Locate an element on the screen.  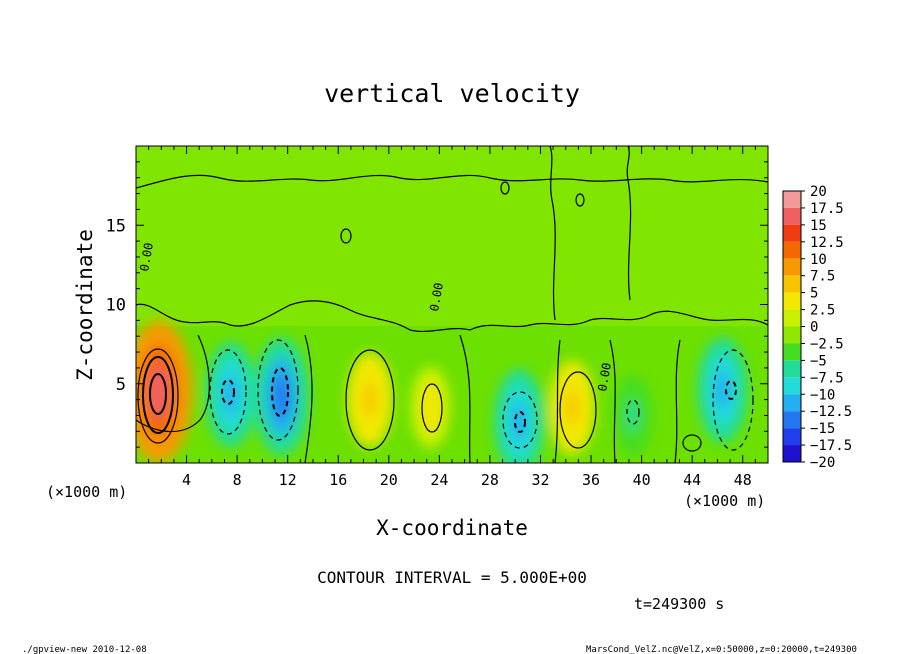
contour-pos-5-c is located at coordinates (370, 400).